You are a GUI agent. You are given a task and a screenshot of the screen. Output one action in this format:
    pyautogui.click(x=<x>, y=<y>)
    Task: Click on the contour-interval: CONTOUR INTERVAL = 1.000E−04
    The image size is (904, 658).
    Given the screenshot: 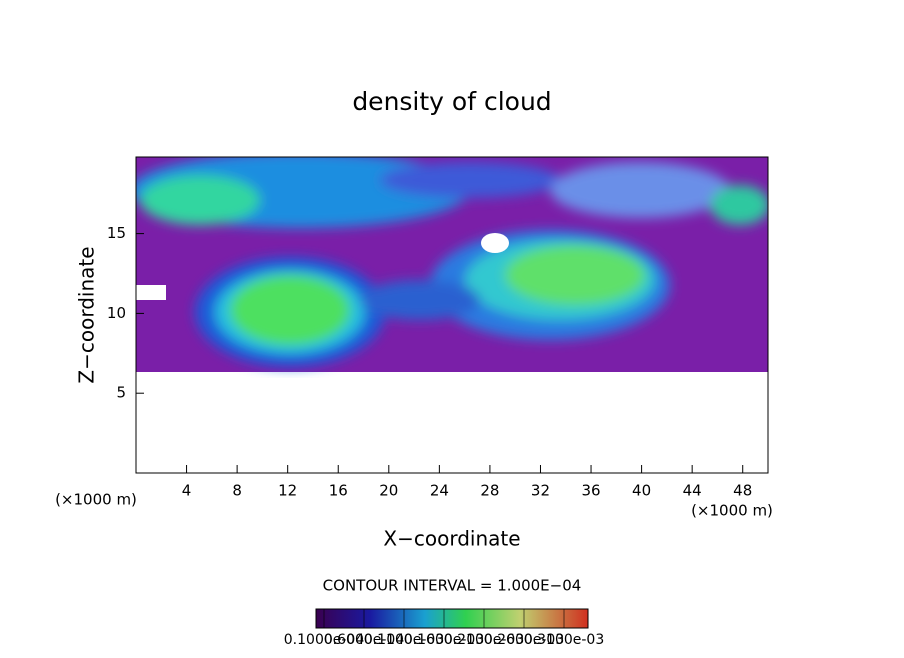 What is the action you would take?
    pyautogui.click(x=452, y=586)
    